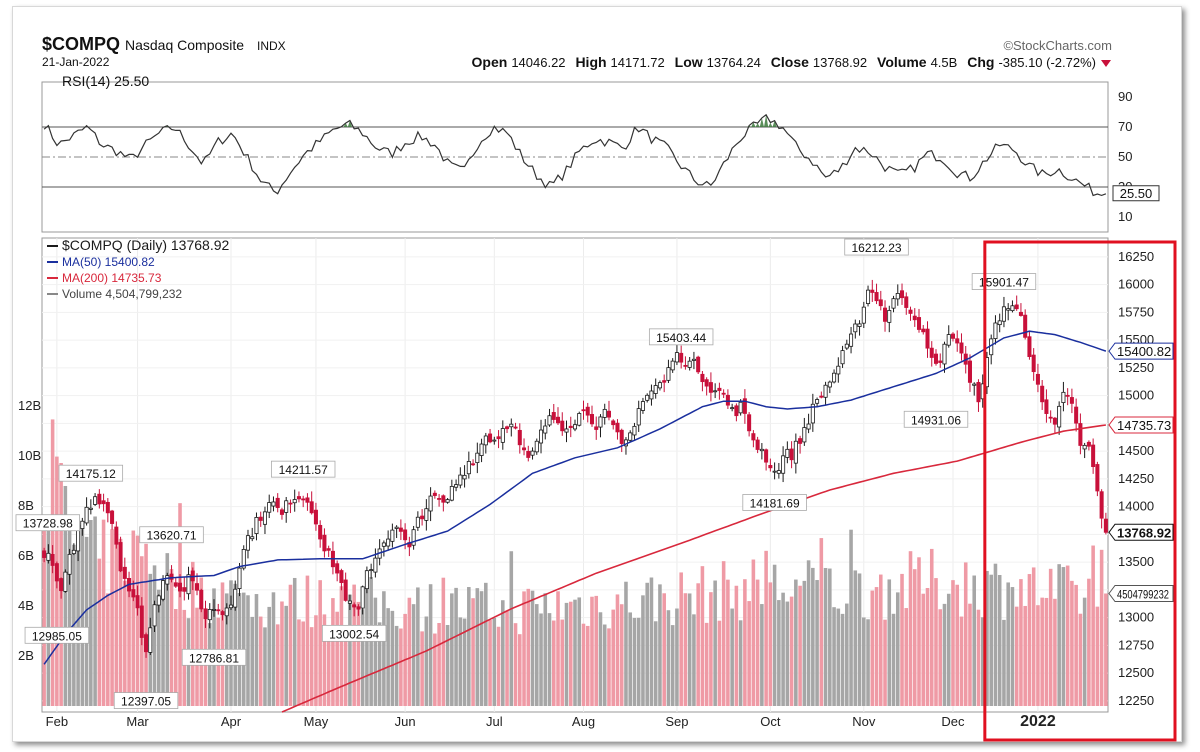 The height and width of the screenshot is (752, 1200). What do you see at coordinates (1144, 425) in the screenshot?
I see `ma200-last-value-label: 14735.73` at bounding box center [1144, 425].